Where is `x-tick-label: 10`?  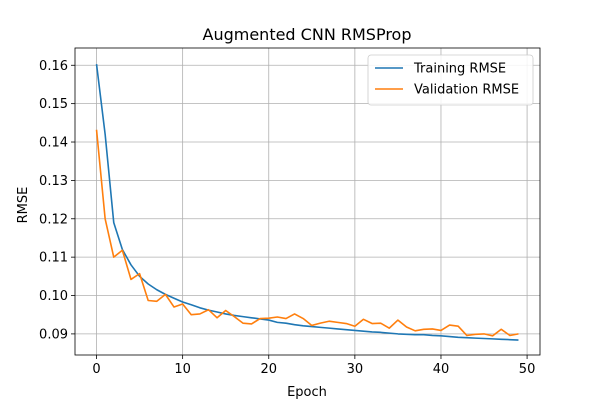 x-tick-label: 10 is located at coordinates (182, 369).